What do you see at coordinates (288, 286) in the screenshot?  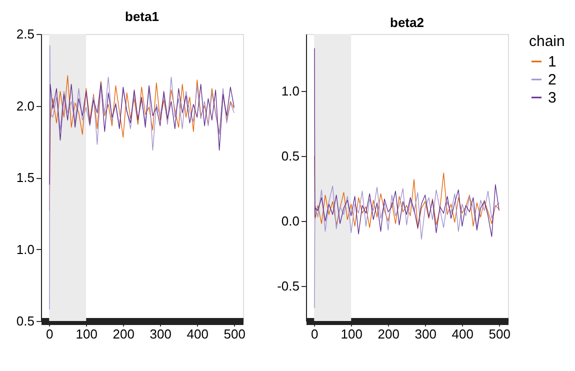 I see `y-tick-label: -0.5` at bounding box center [288, 286].